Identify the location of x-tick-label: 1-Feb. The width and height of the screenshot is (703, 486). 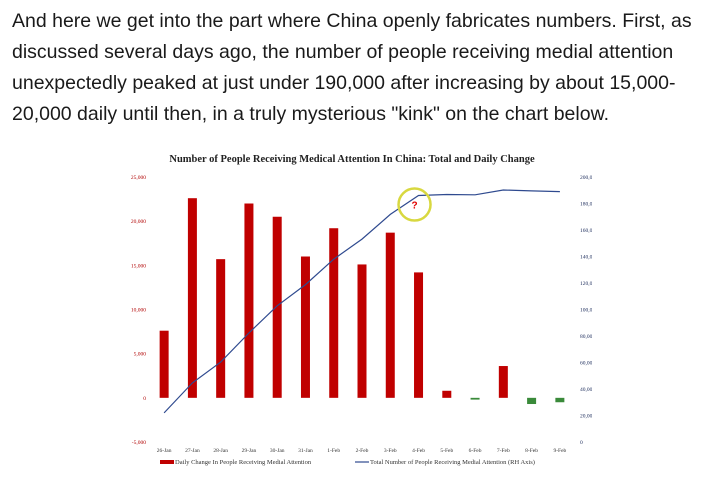
(333, 451).